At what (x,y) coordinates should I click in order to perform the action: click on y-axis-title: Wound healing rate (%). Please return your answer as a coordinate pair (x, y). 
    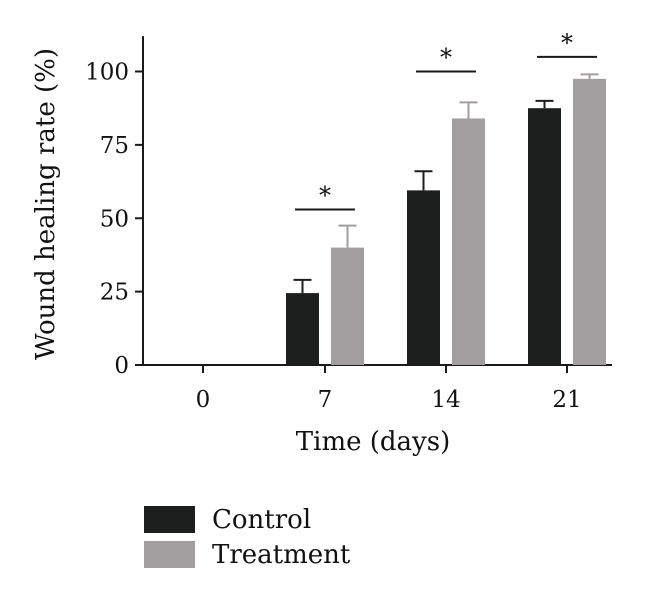
    Looking at the image, I should click on (46, 204).